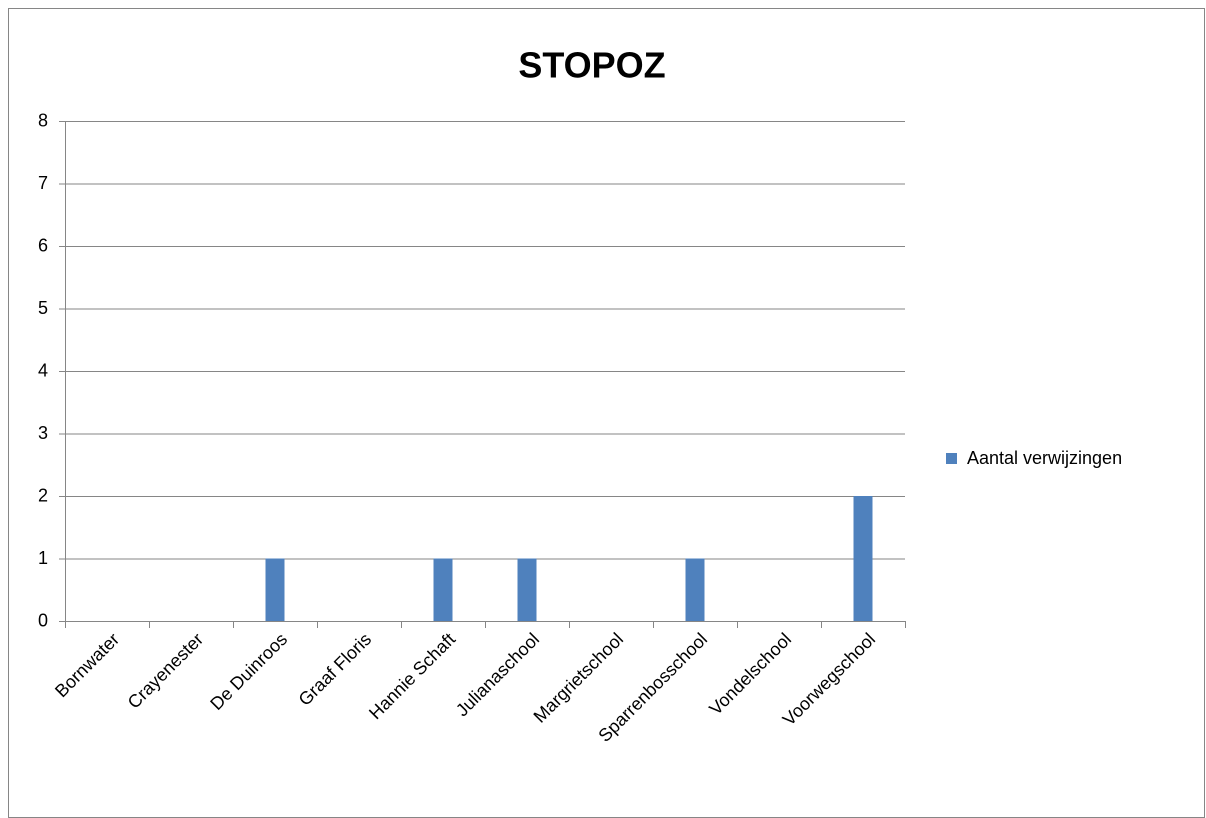  I want to click on y-tick-label: 3, so click(43, 433).